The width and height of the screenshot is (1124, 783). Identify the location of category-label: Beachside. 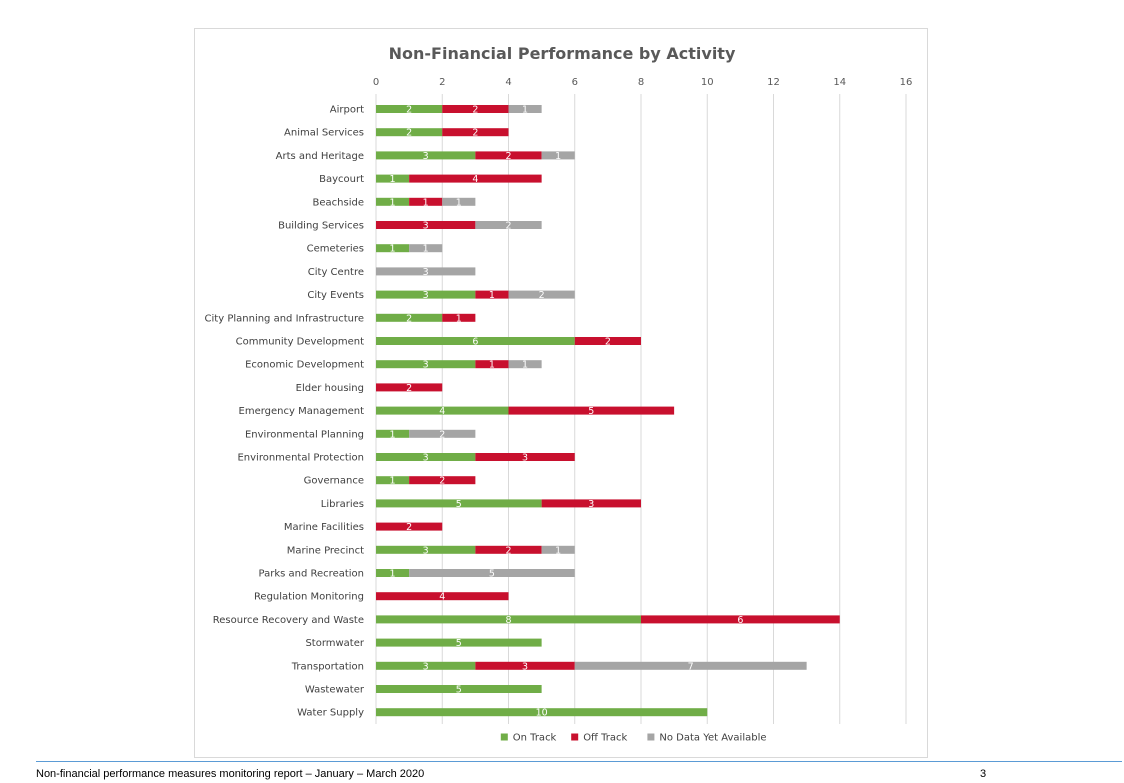
(338, 202).